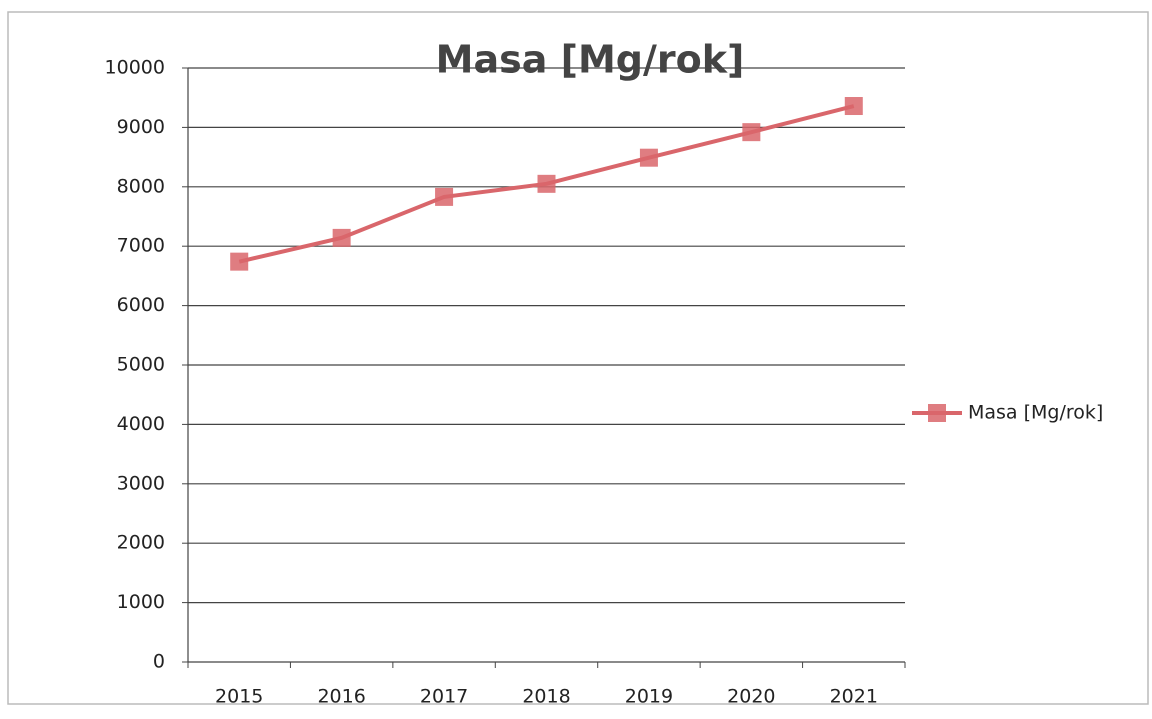  I want to click on x-tick-label: 2015, so click(239, 697).